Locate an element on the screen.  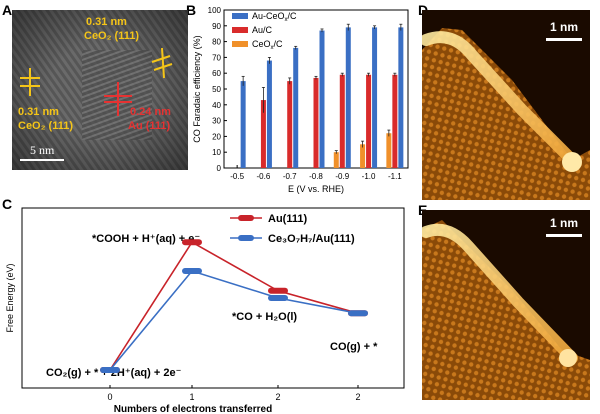
y-tick-label: 30 is located at coordinates (216, 121).